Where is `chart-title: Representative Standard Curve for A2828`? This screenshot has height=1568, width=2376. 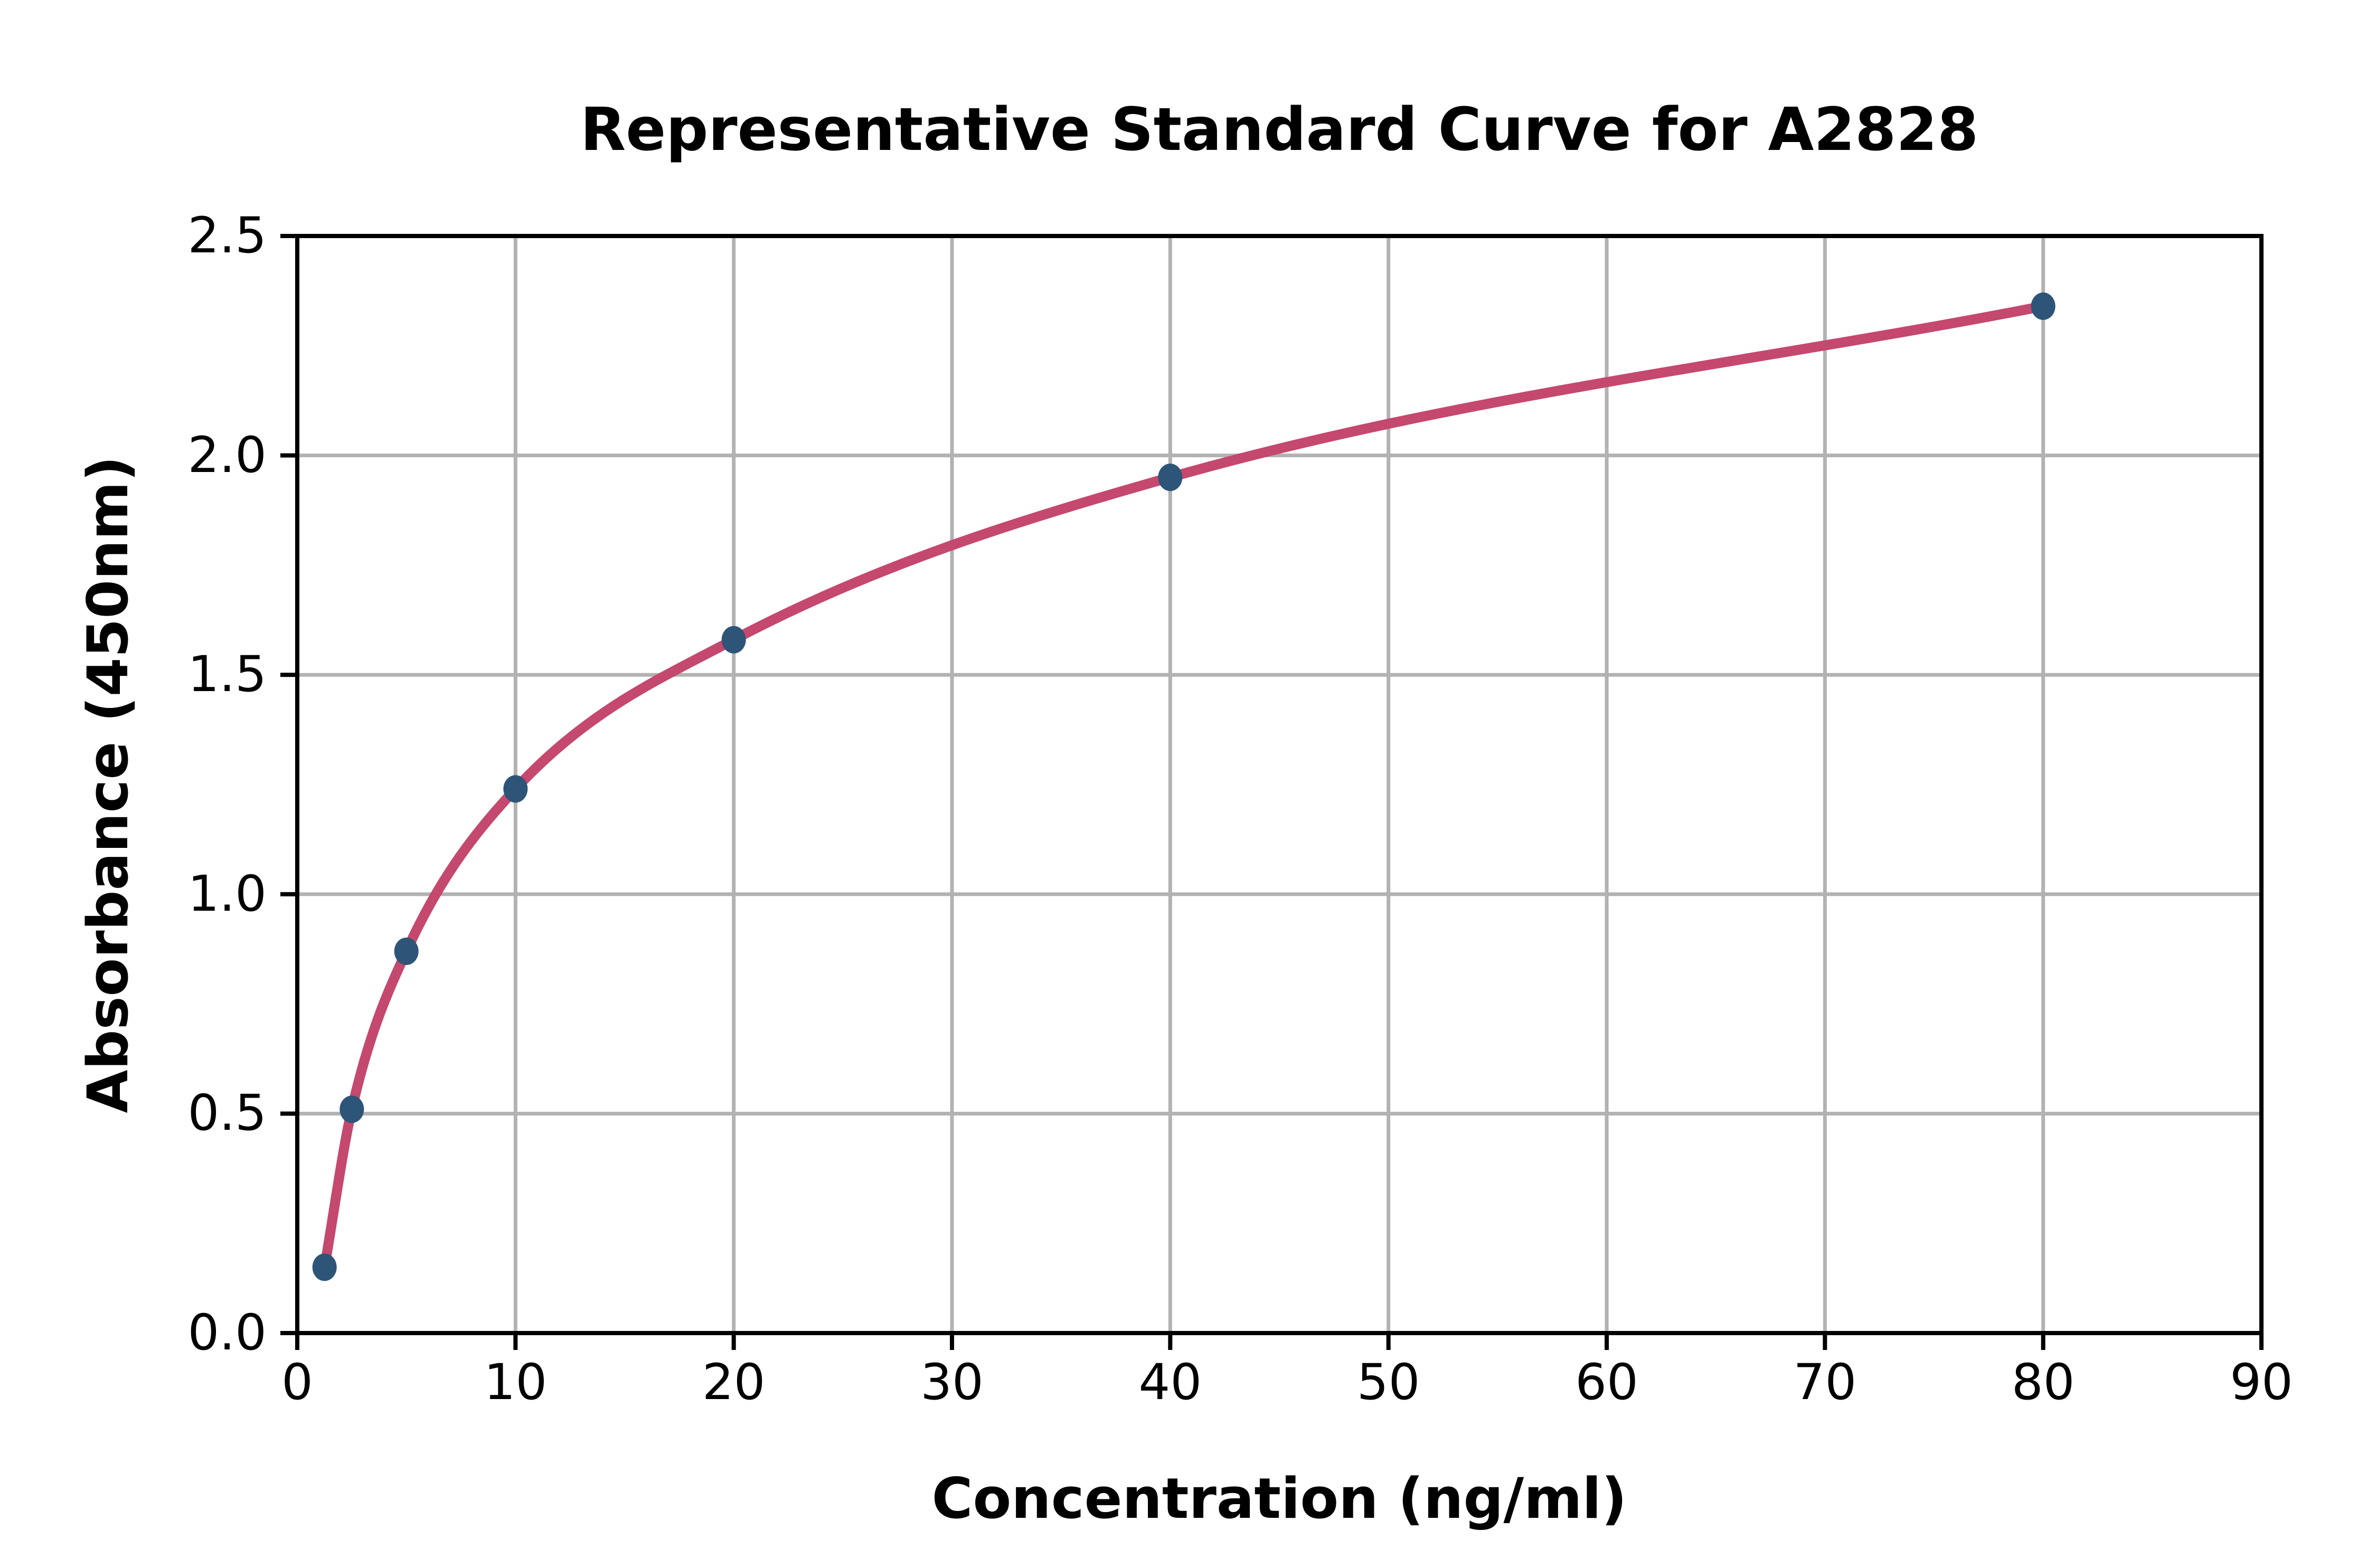 chart-title: Representative Standard Curve for A2828 is located at coordinates (1279, 130).